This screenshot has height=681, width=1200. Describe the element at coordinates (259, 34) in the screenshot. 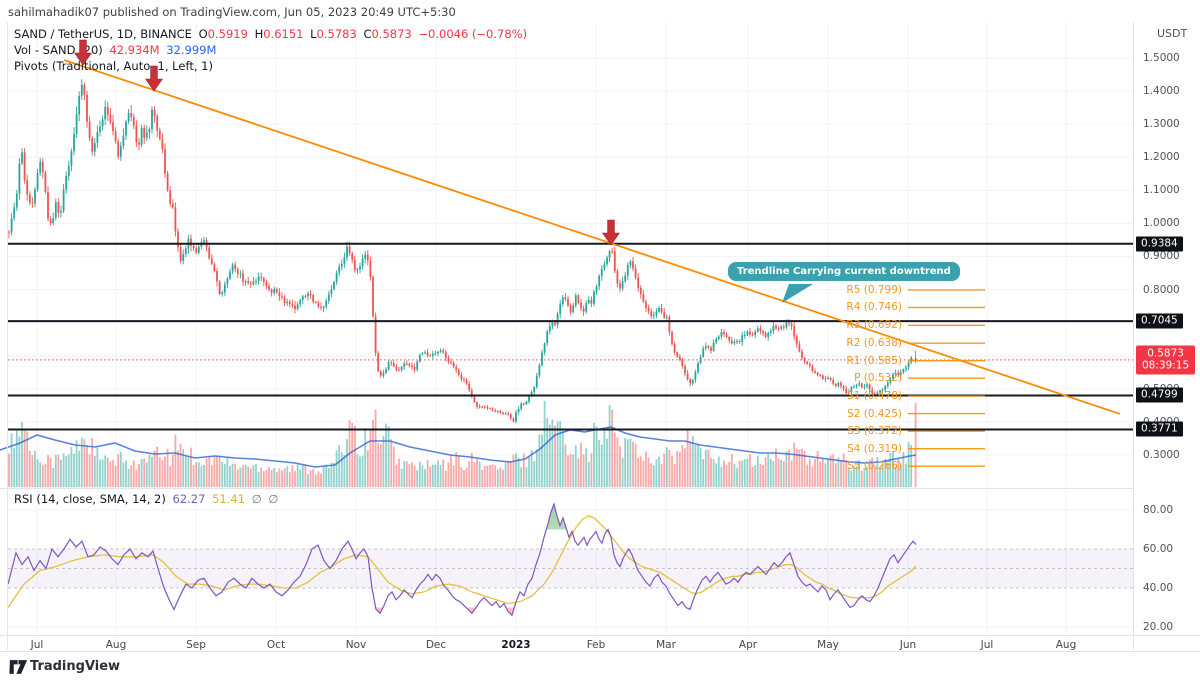

I see `high-label: H` at that location.